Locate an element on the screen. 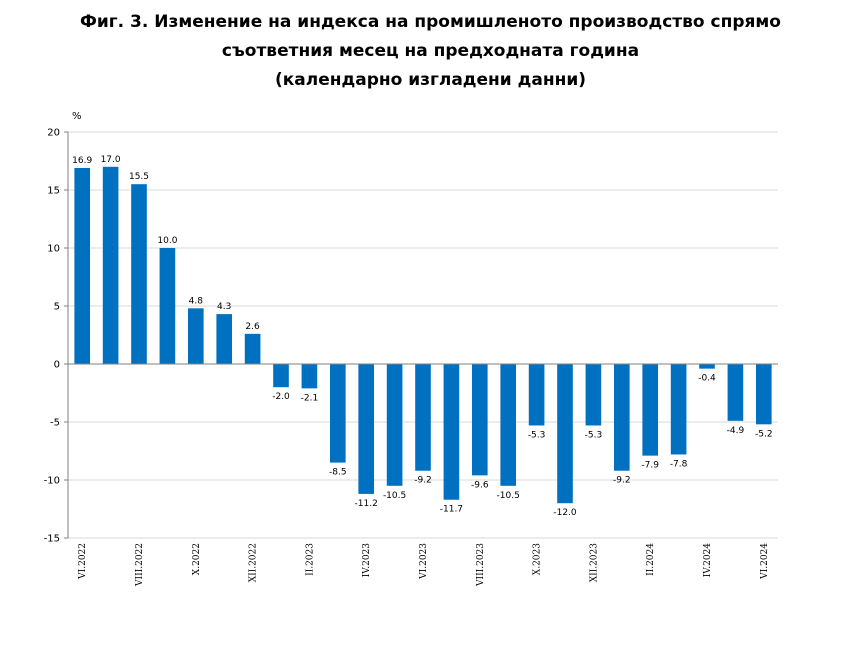 Image resolution: width=861 pixels, height=651 pixels. x-tick-label: VI.2023 is located at coordinates (424, 561).